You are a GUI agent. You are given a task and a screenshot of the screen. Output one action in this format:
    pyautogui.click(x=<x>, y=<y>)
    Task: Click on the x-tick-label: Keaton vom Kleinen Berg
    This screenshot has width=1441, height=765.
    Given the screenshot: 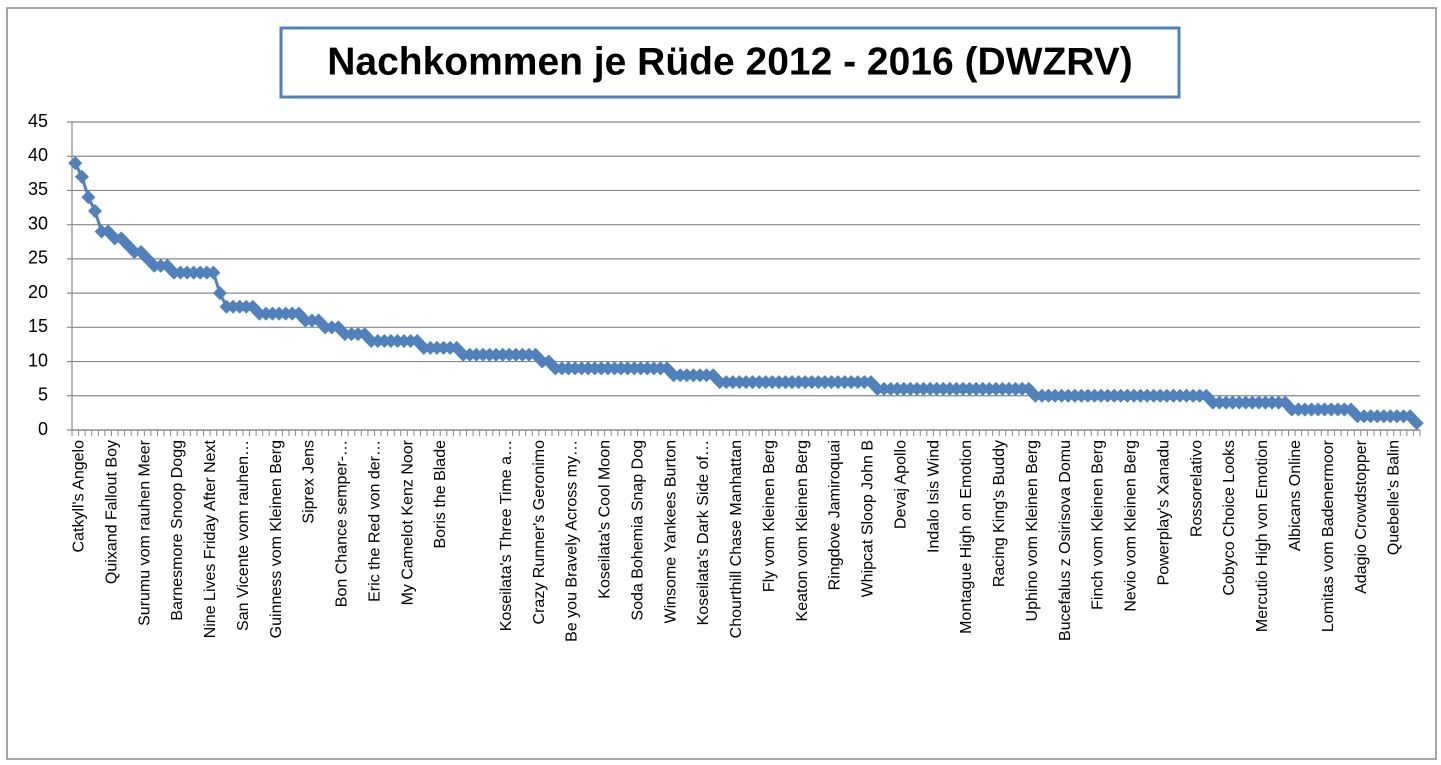 What is the action you would take?
    pyautogui.click(x=802, y=530)
    